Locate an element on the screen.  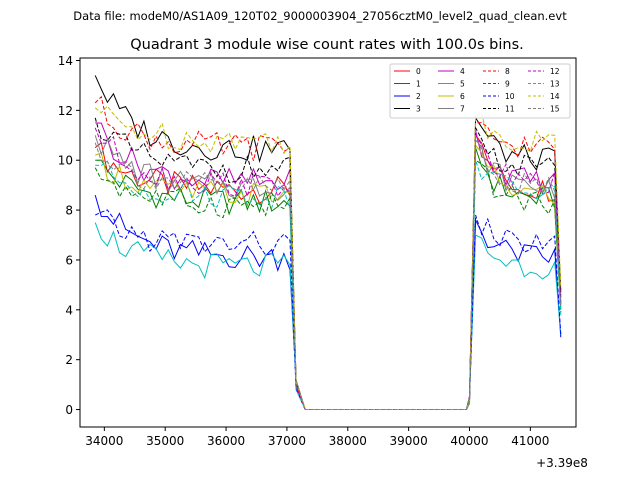
x-tick-label: 34000 is located at coordinates (104, 441).